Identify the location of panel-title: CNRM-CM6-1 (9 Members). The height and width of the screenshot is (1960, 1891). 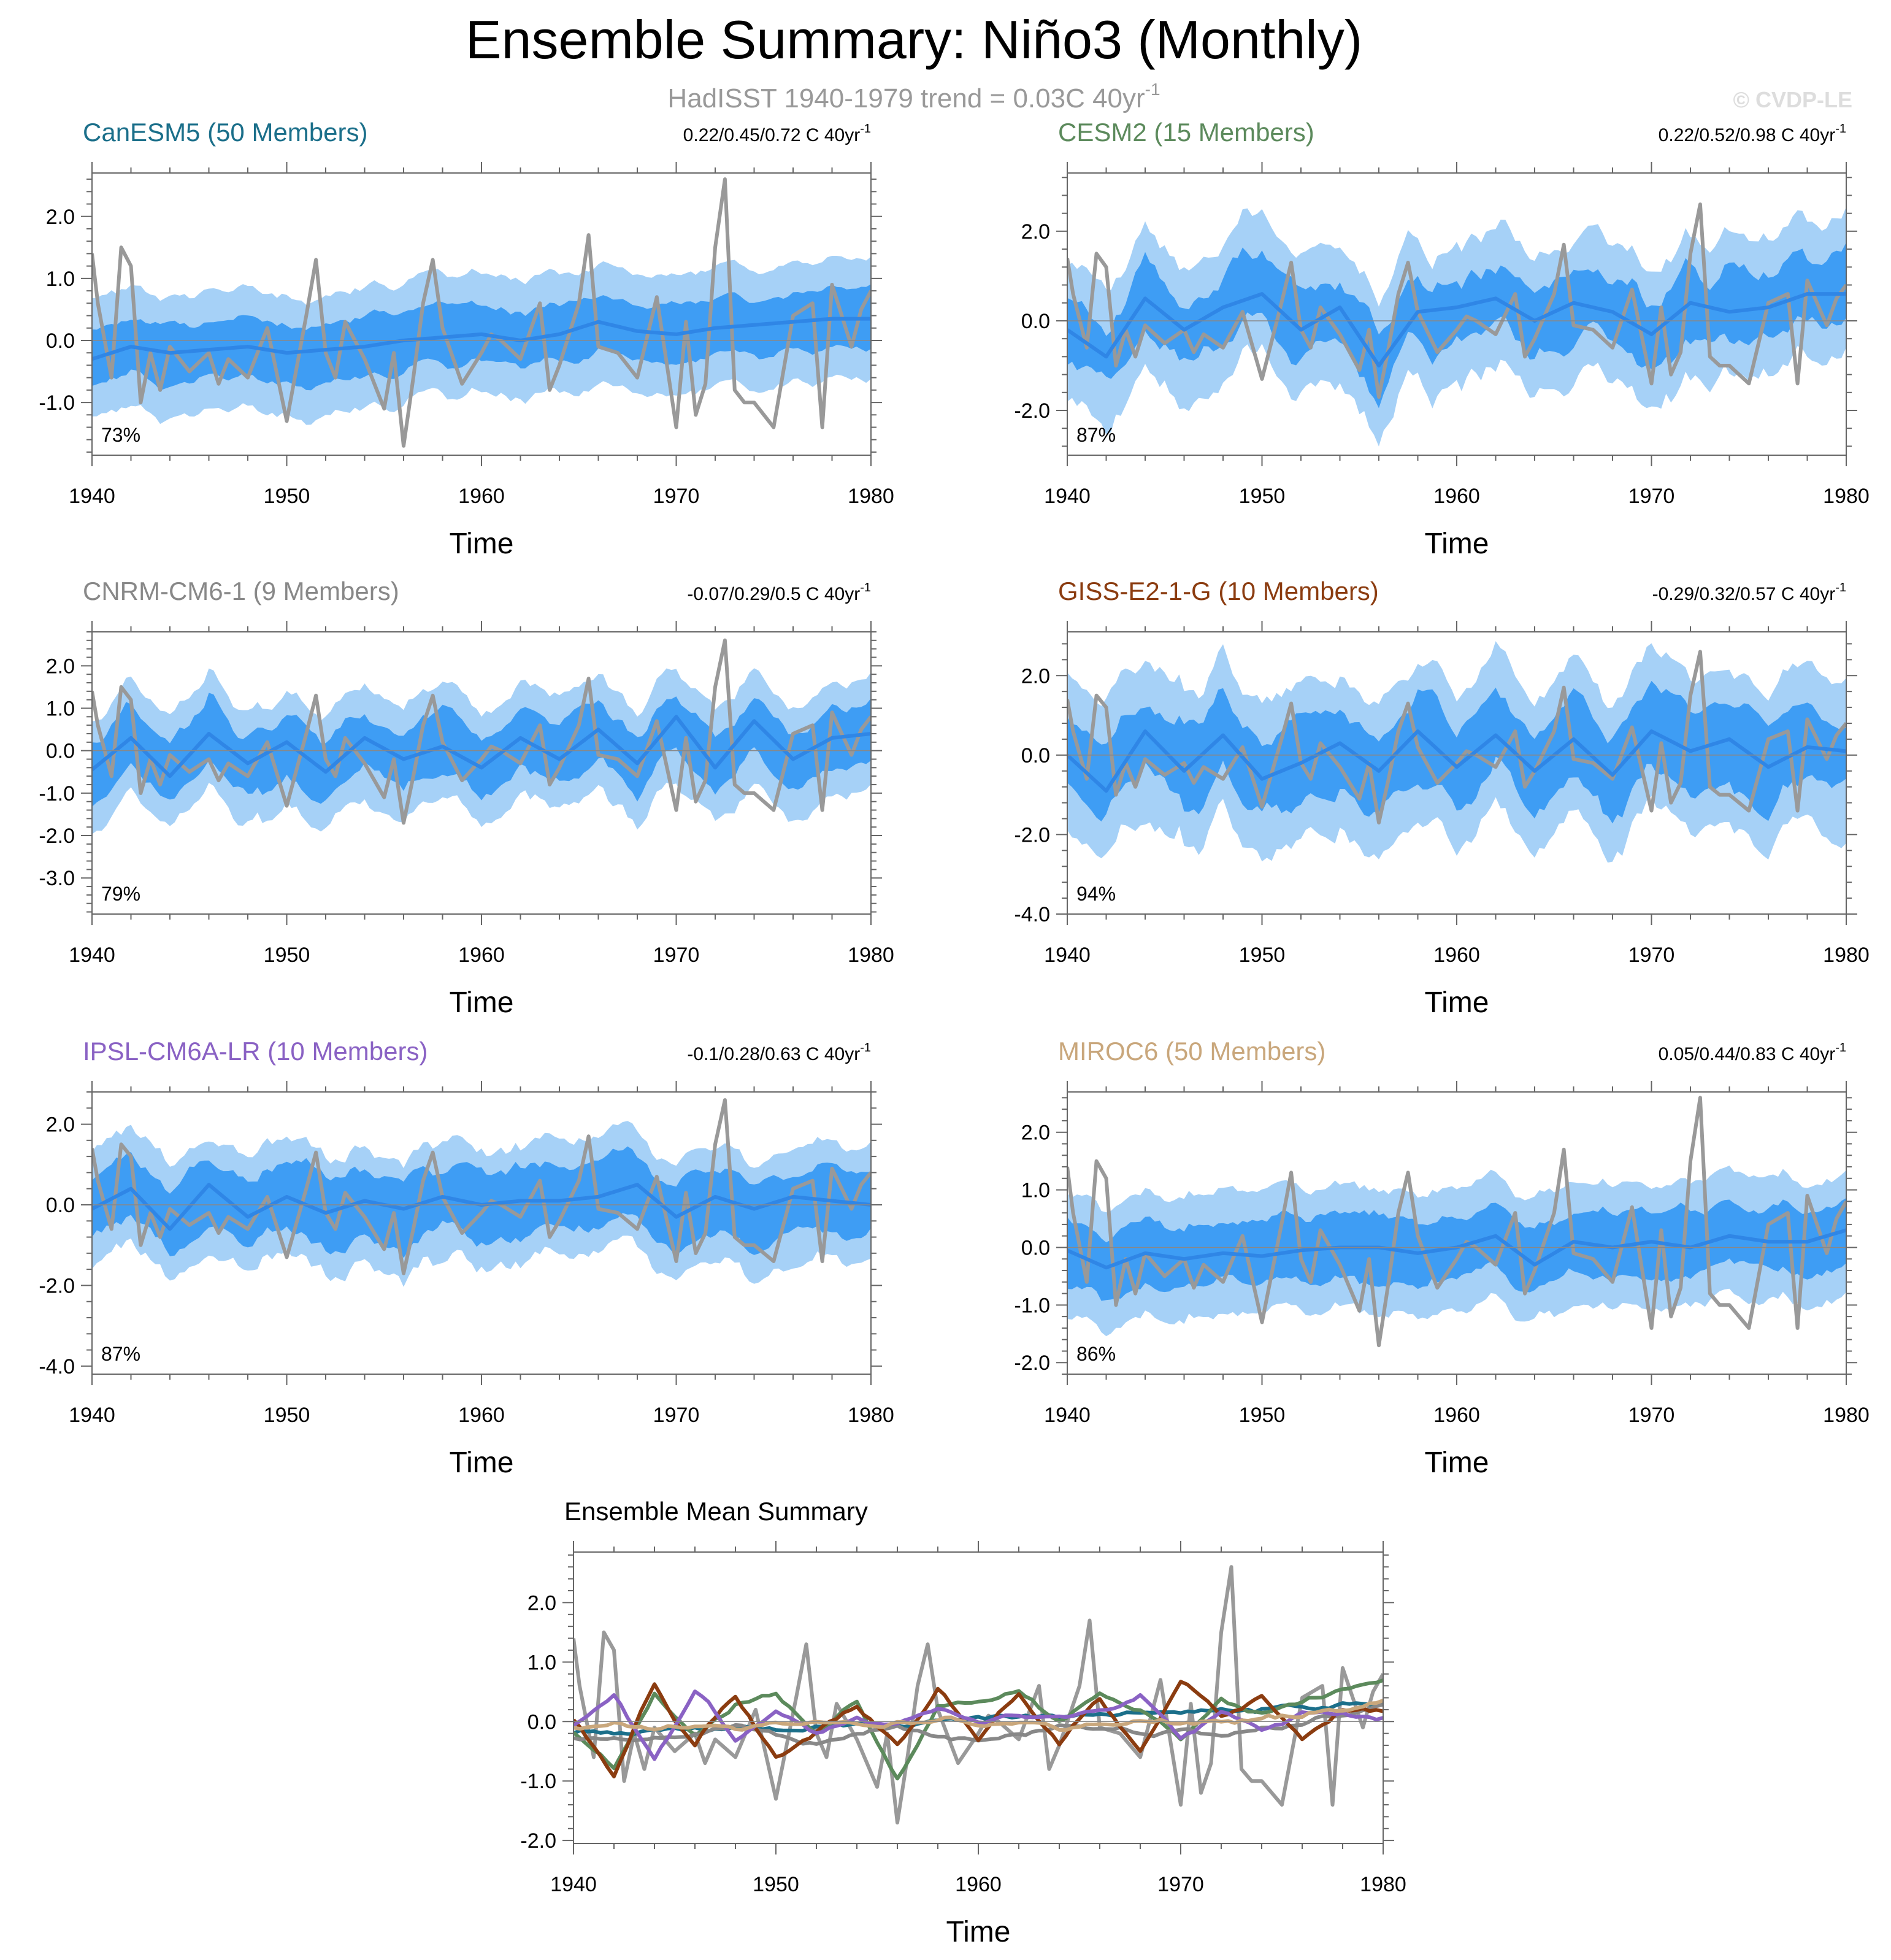
(241, 591).